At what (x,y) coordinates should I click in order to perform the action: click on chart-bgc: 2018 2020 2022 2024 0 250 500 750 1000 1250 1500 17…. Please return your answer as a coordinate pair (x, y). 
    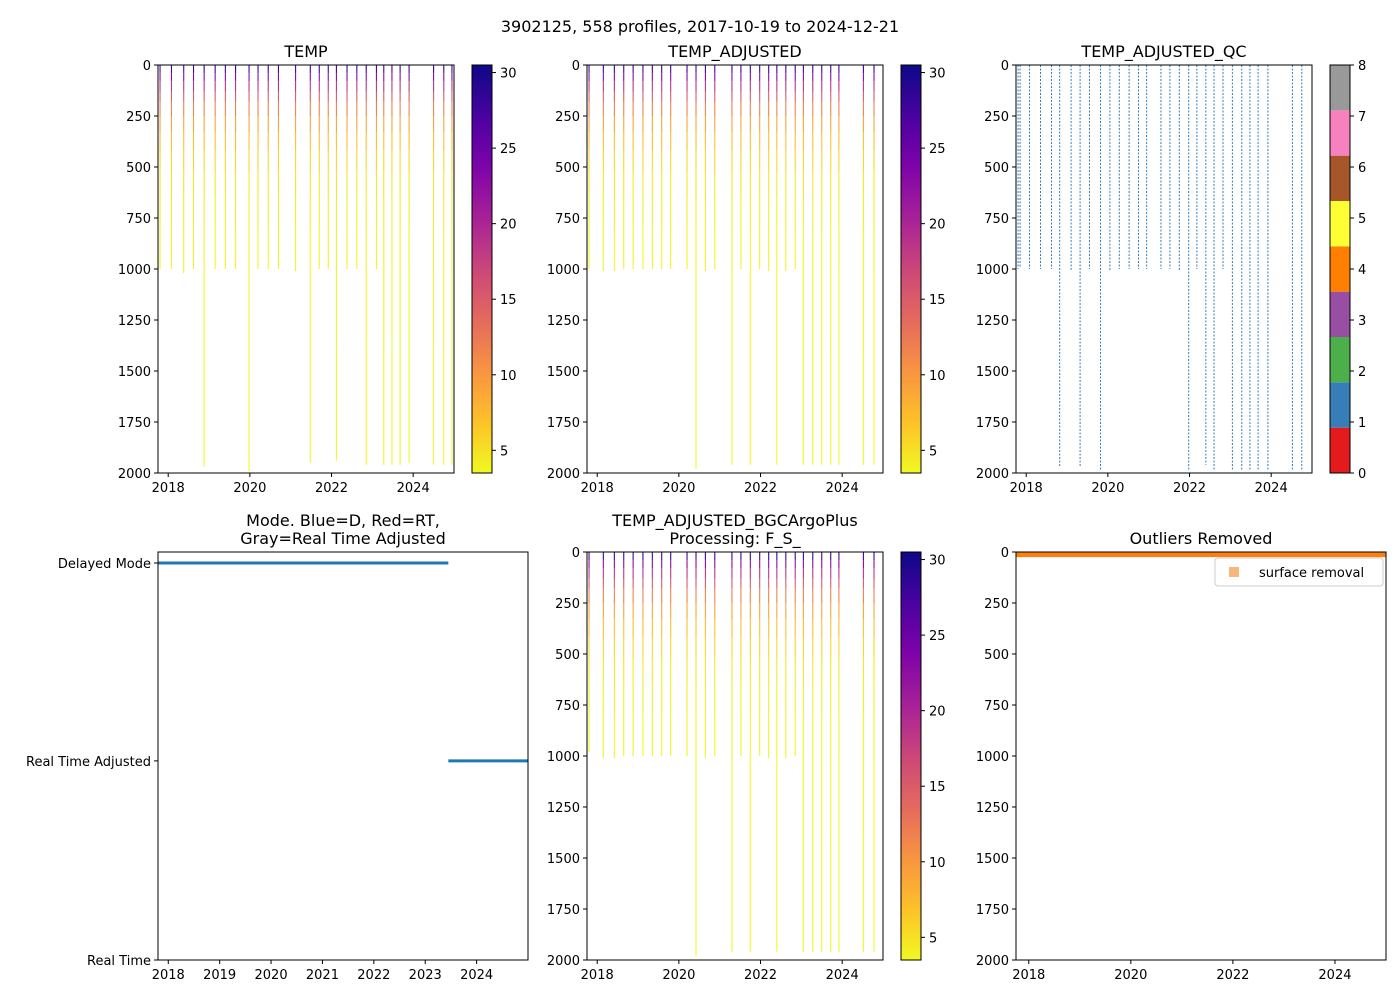
    Looking at the image, I should click on (746, 747).